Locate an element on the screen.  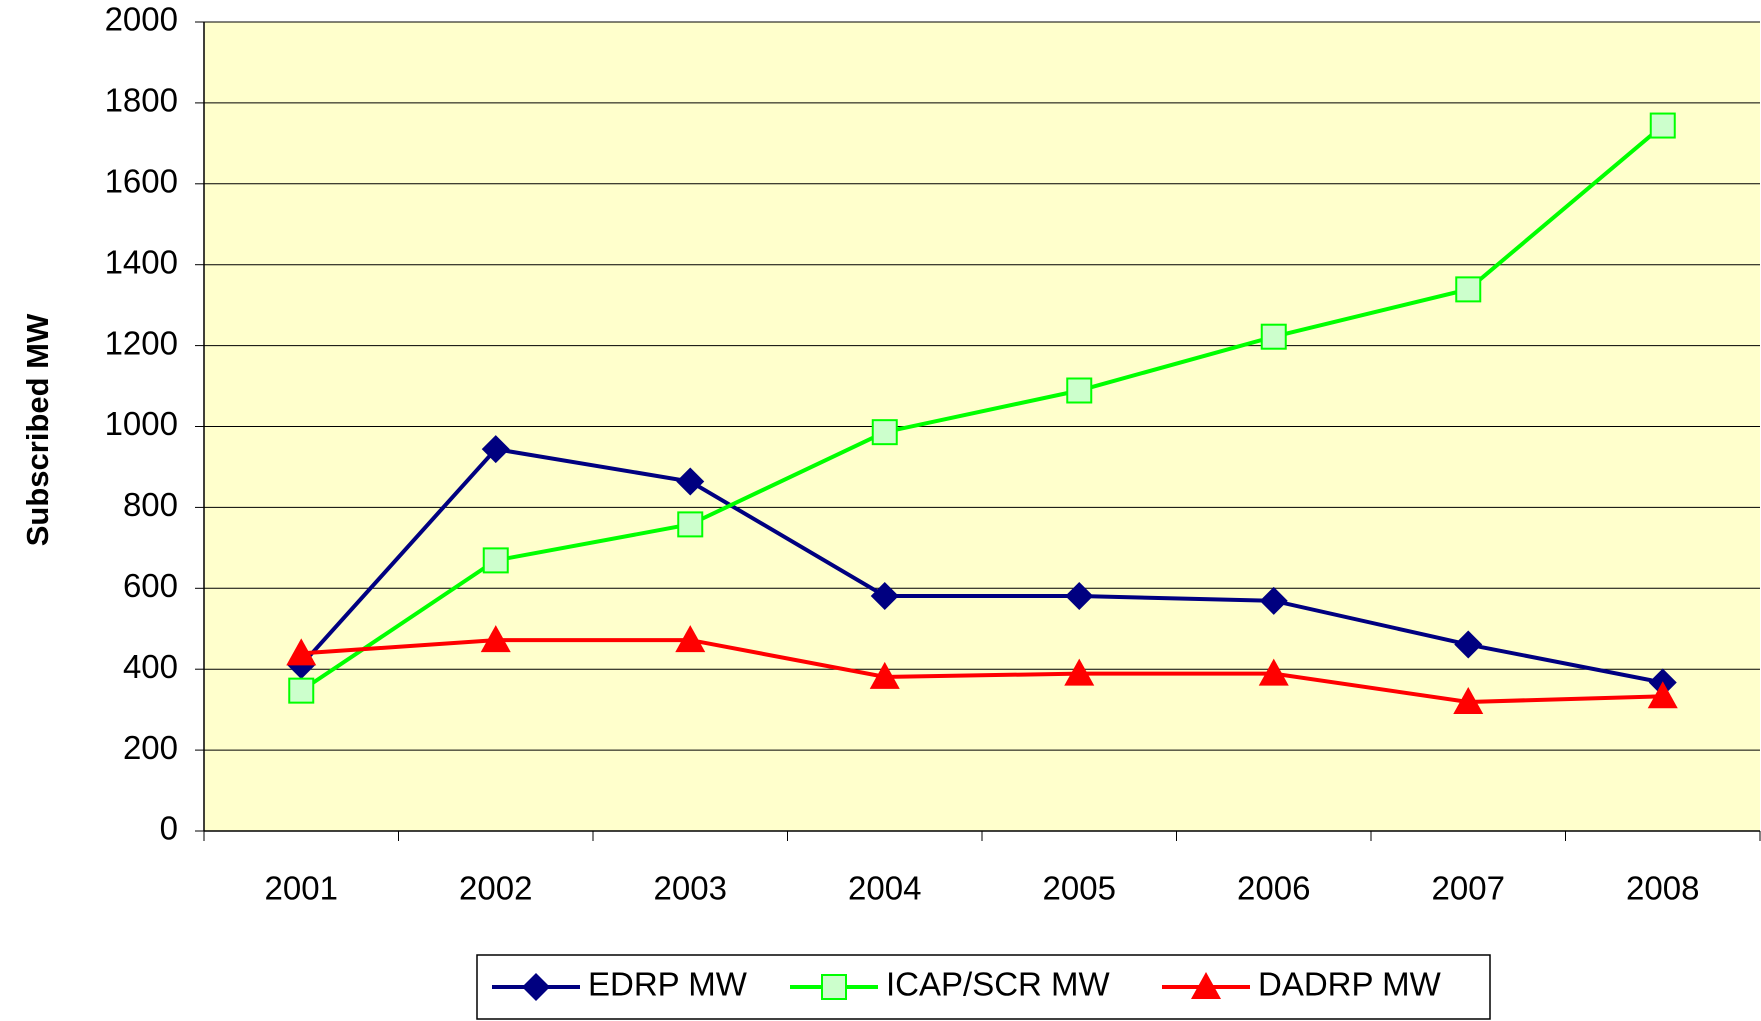
y-tick-label: 200 is located at coordinates (150, 747).